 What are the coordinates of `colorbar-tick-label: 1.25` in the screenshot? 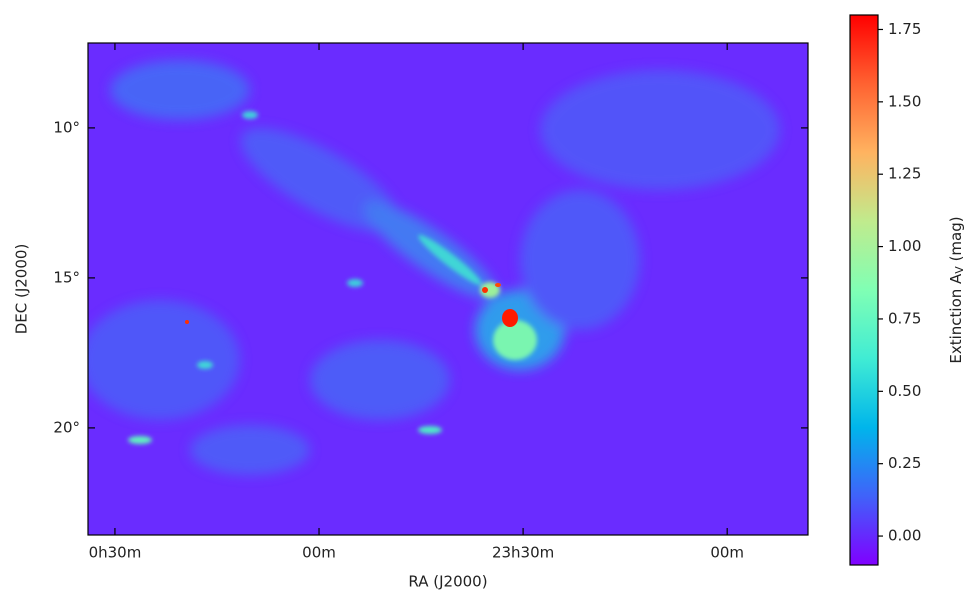 It's located at (904, 174).